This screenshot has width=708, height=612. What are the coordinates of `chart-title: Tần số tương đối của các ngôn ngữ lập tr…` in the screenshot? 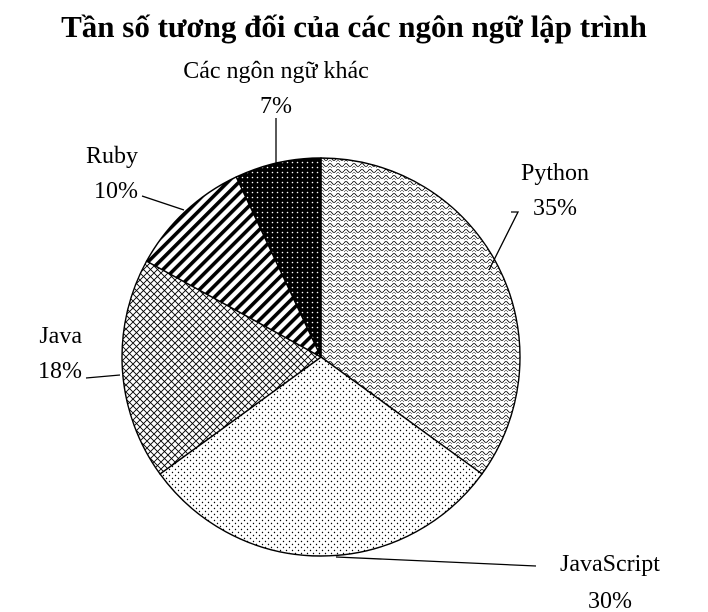 It's located at (354, 26).